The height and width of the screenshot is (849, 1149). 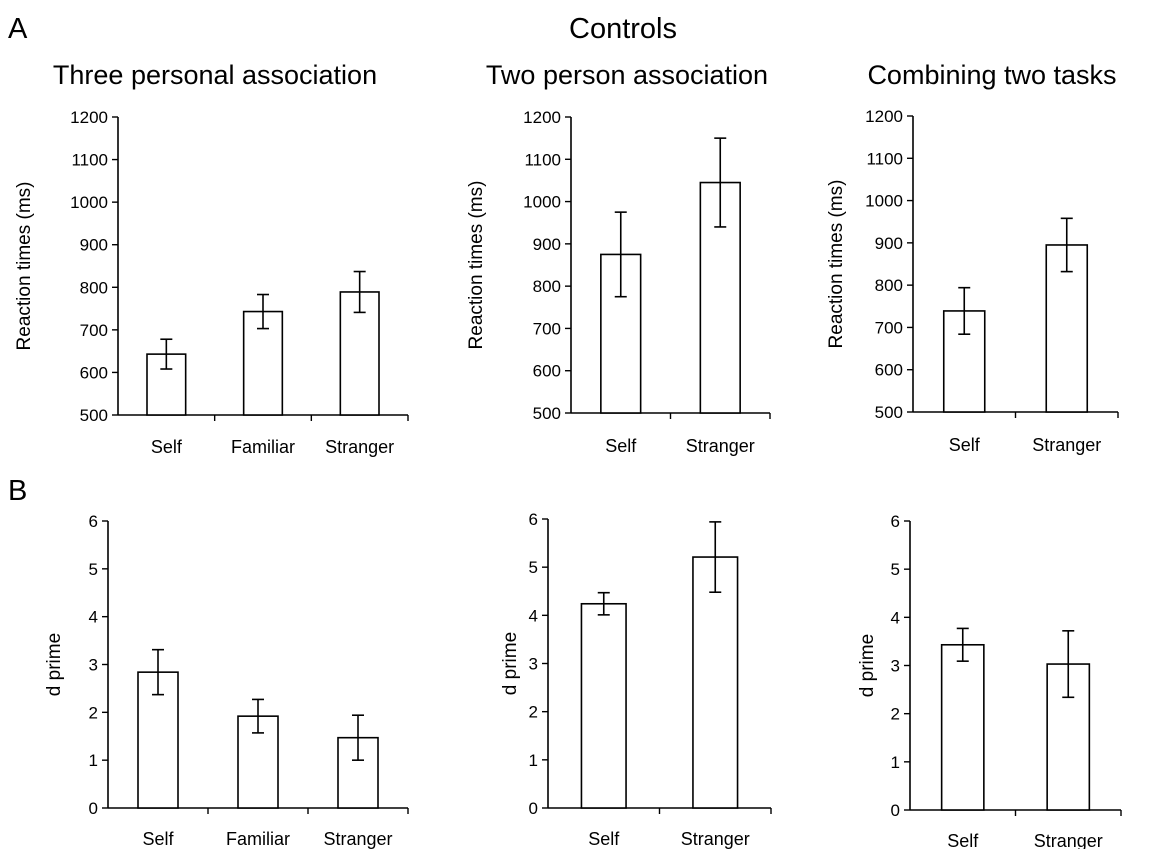 What do you see at coordinates (623, 29) in the screenshot?
I see `main-title: Controls` at bounding box center [623, 29].